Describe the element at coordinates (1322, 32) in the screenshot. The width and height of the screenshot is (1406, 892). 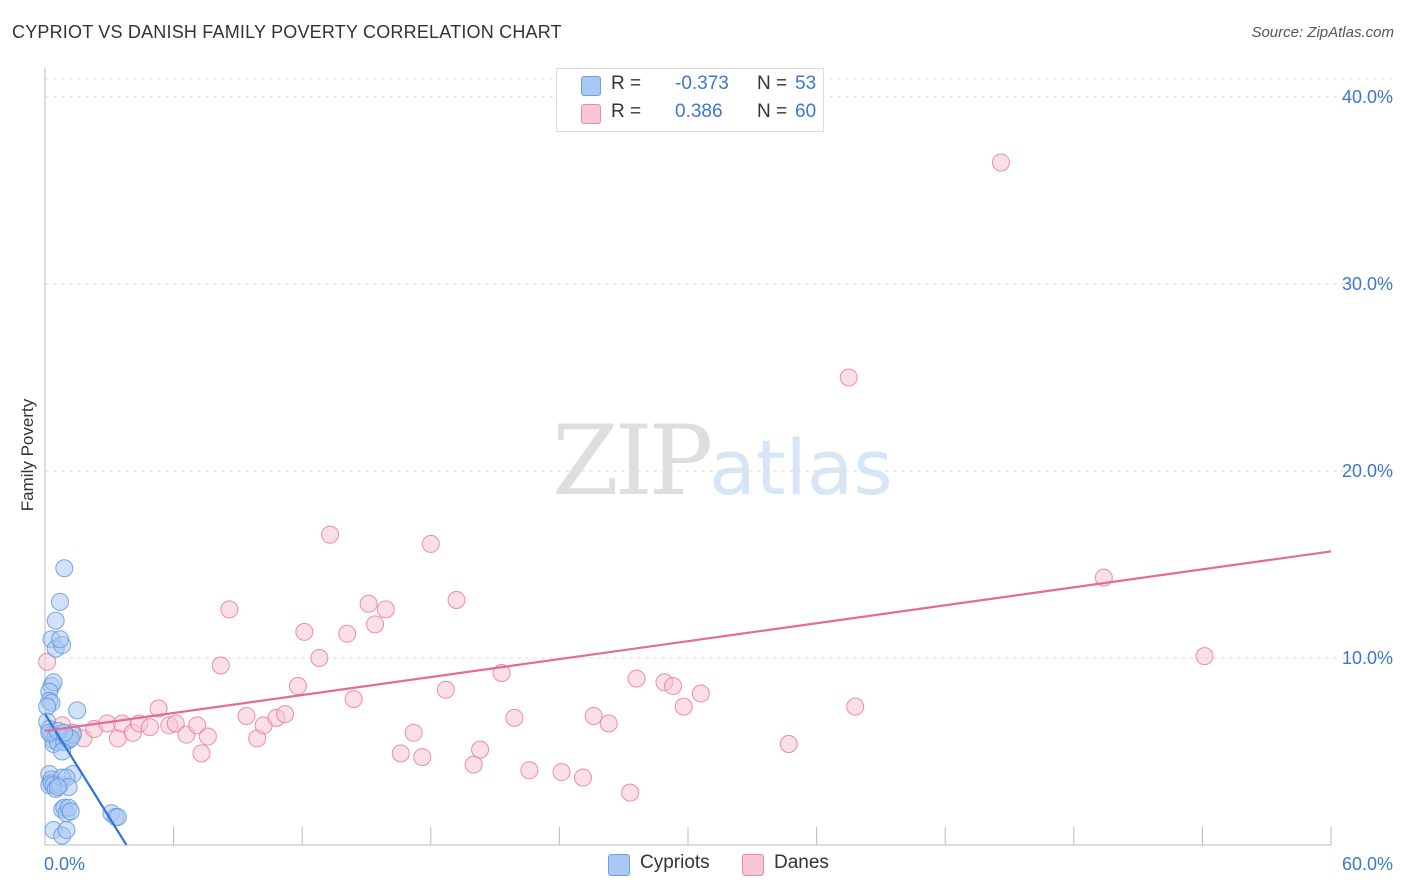
I see `source-label: Source: ZipAtlas.com` at that location.